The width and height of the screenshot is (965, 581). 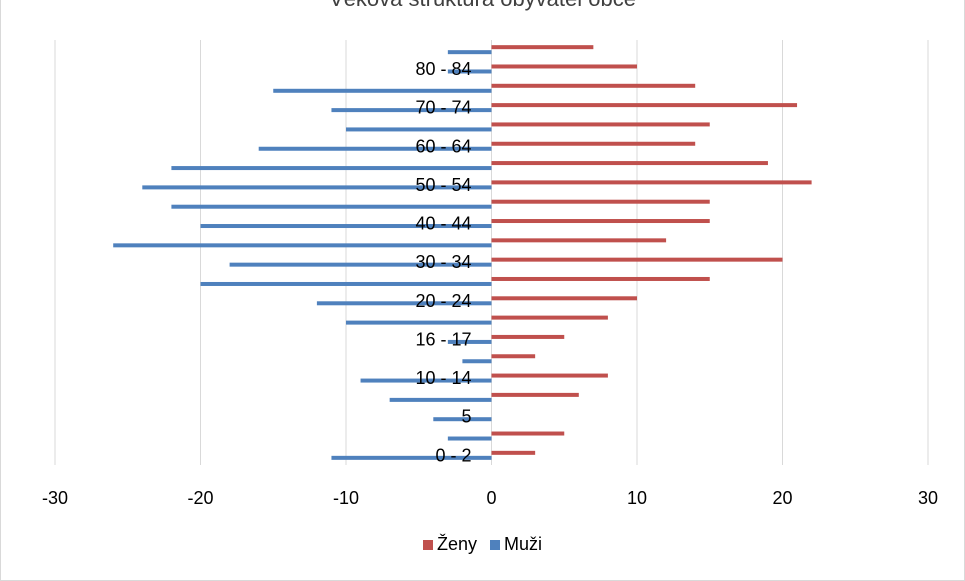 I want to click on x-tick-label-10: -10, so click(x=346, y=498).